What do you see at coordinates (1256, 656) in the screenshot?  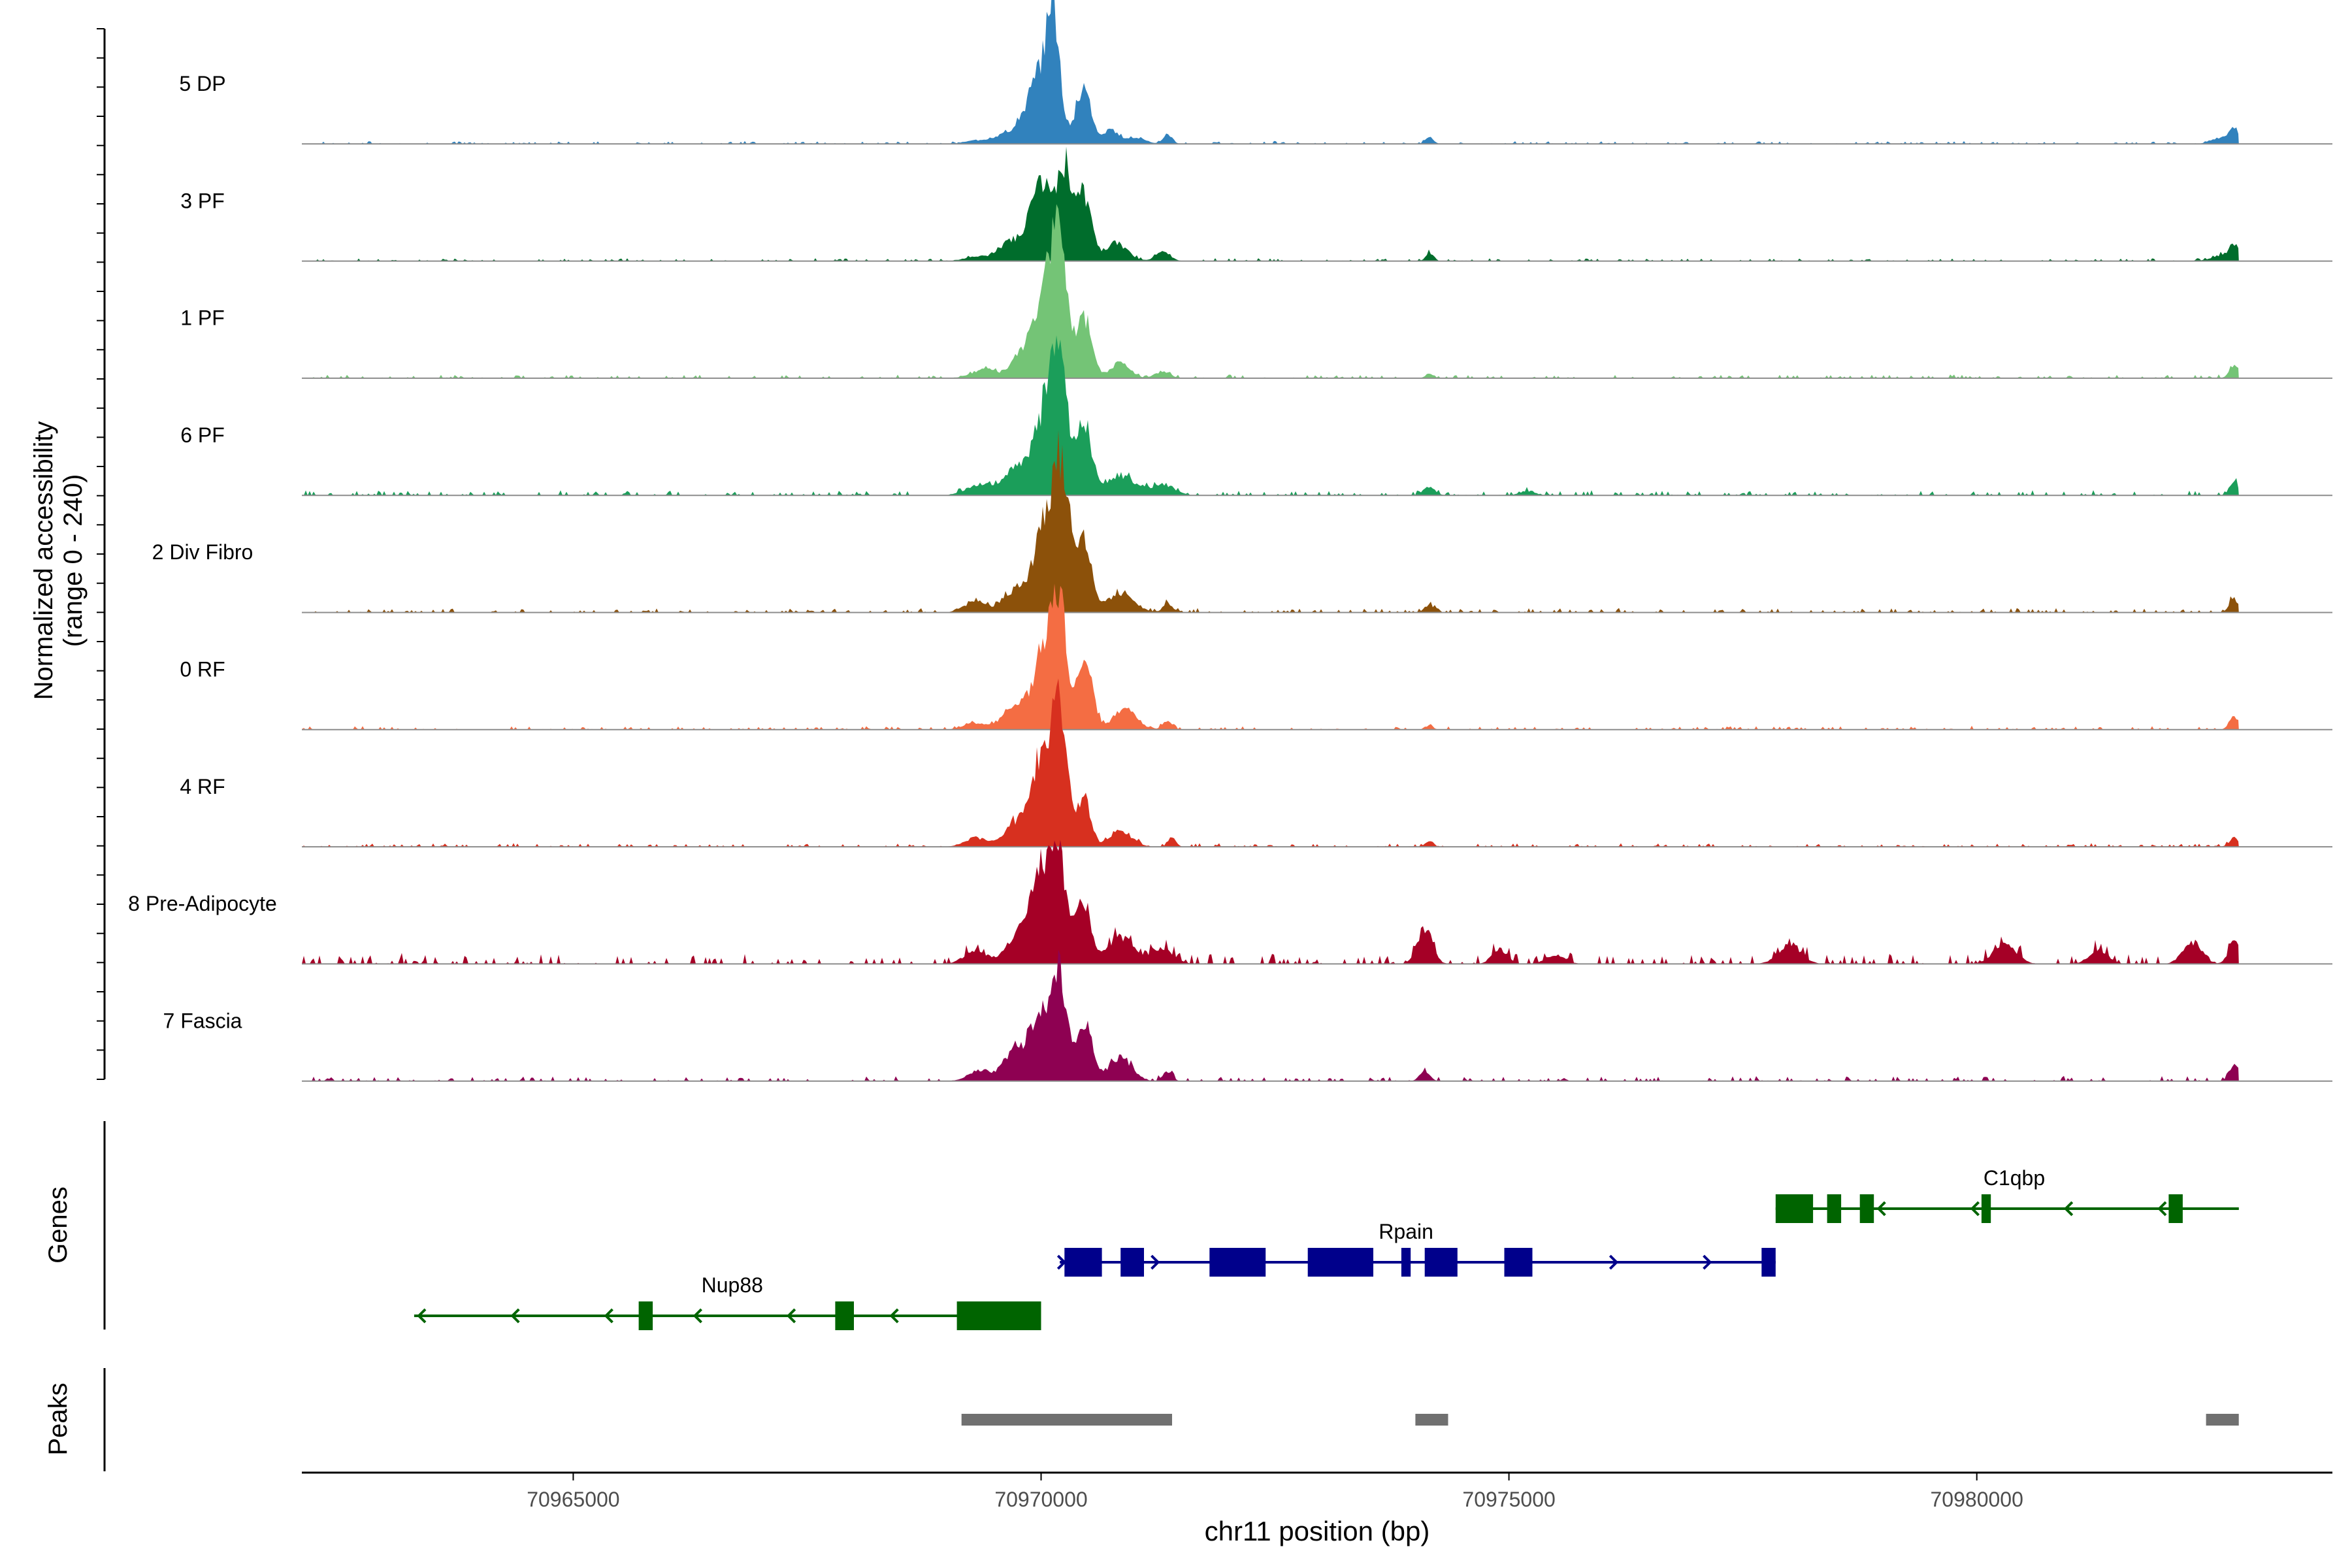 I see `track-0-rf: 0 RF` at bounding box center [1256, 656].